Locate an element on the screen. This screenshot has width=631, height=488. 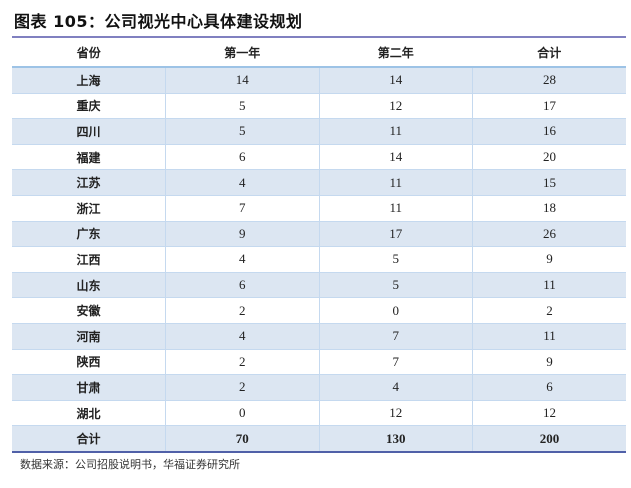
table-row: 陕西 2 7 9 is located at coordinates (319, 361).